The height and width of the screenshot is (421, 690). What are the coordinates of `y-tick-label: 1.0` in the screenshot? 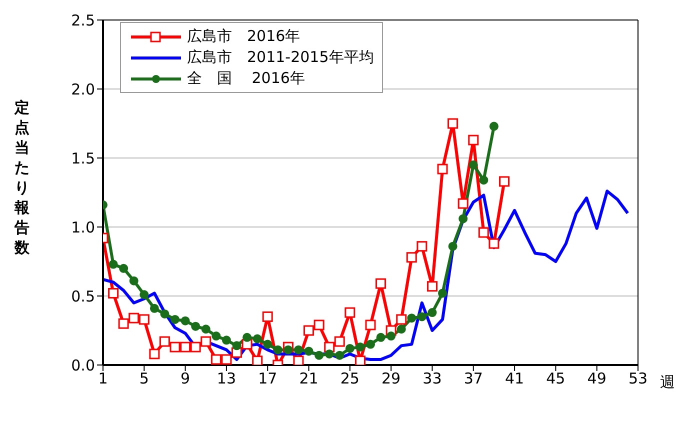 It's located at (83, 227).